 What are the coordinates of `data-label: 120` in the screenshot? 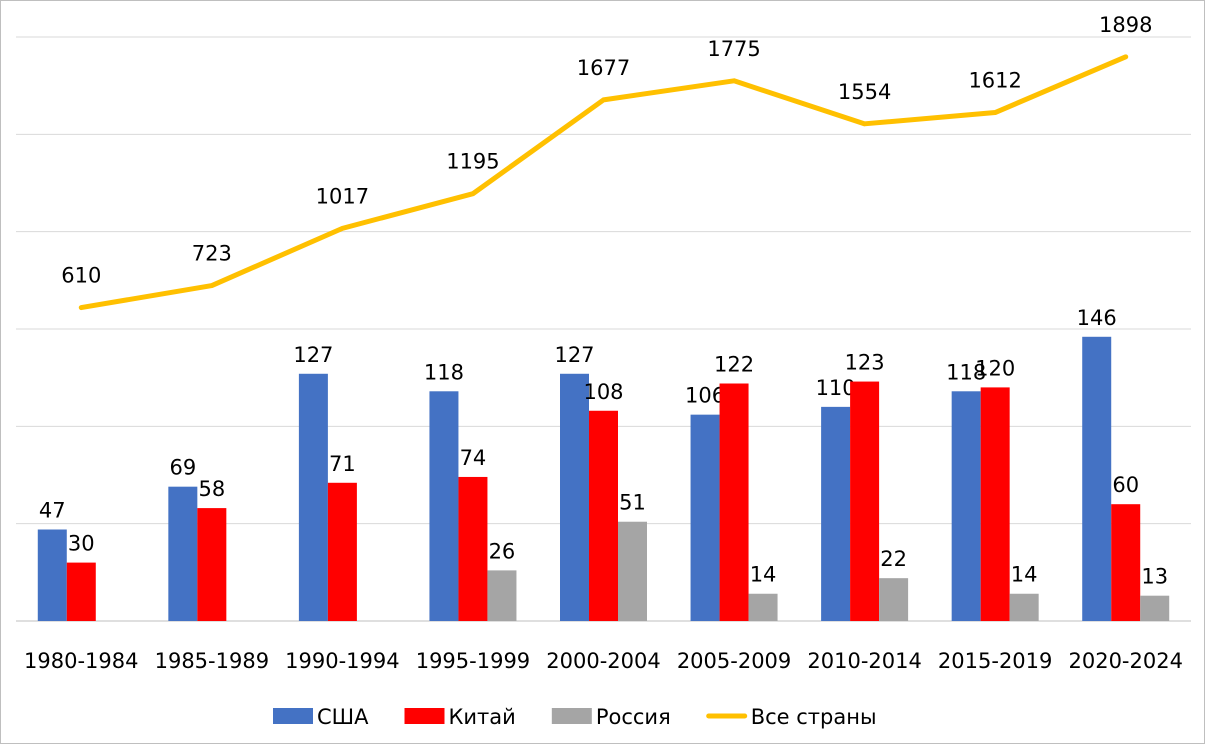 It's located at (995, 368).